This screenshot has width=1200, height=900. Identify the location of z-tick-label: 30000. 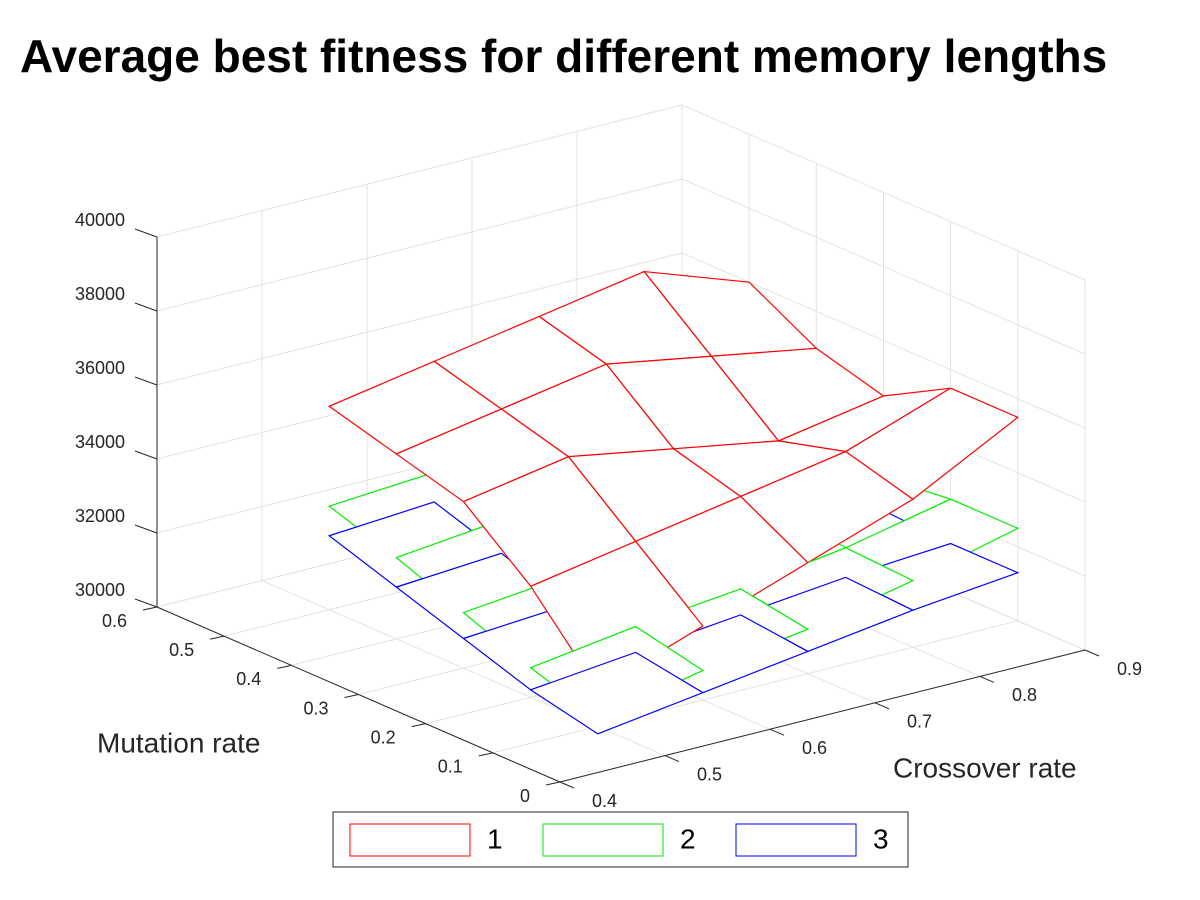
(100, 590).